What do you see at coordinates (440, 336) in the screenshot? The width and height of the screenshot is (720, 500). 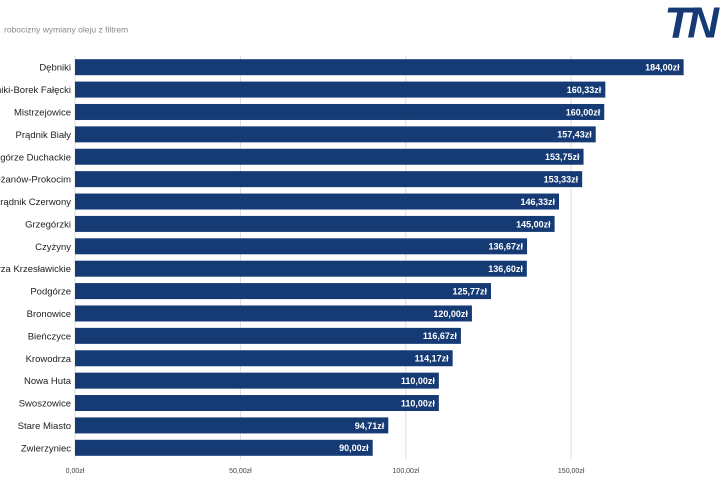 I see `value-label: 116,67zł` at bounding box center [440, 336].